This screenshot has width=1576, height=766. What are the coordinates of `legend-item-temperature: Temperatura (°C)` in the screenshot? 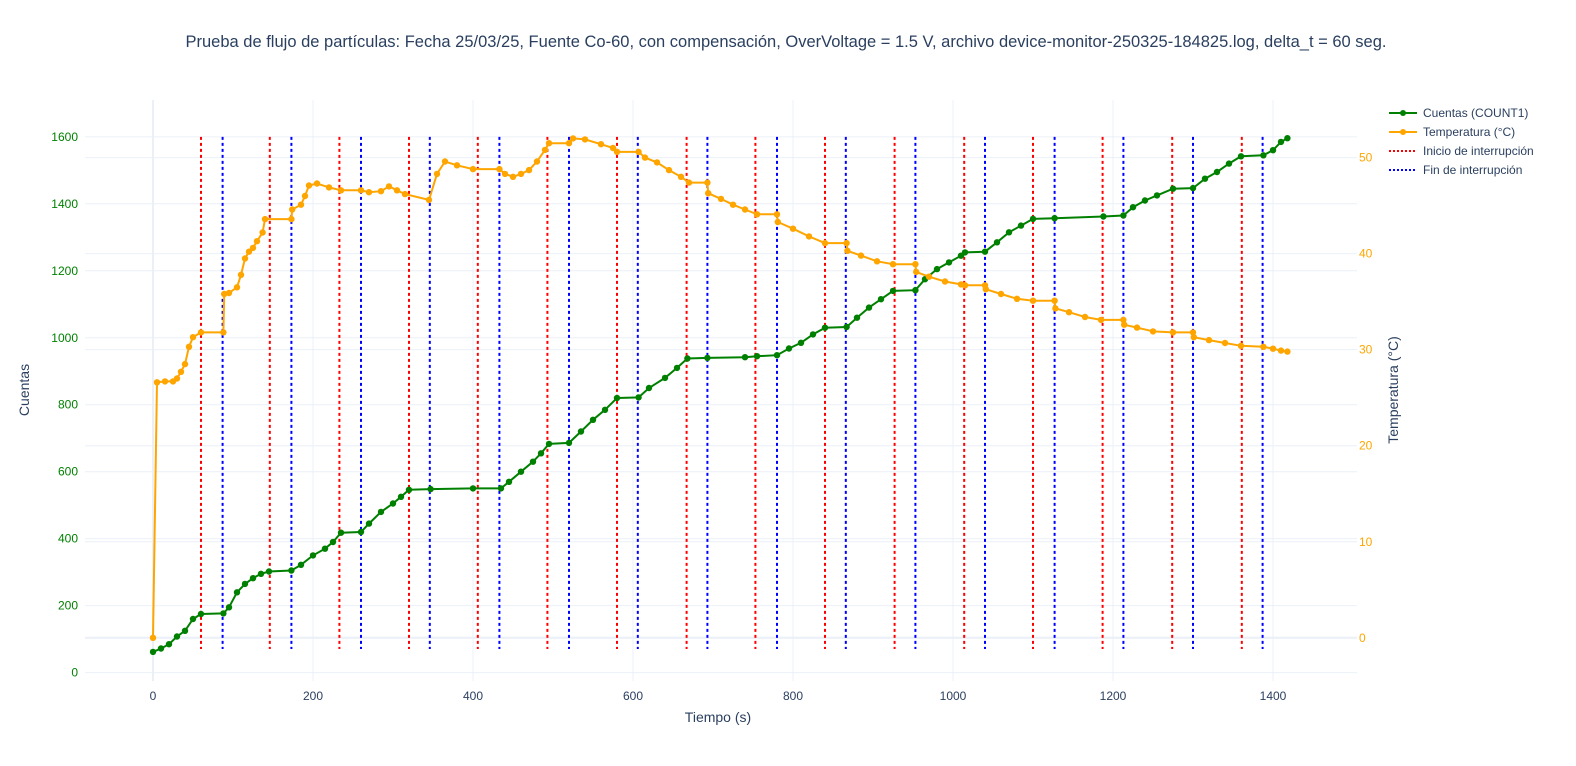 It's located at (1452, 132).